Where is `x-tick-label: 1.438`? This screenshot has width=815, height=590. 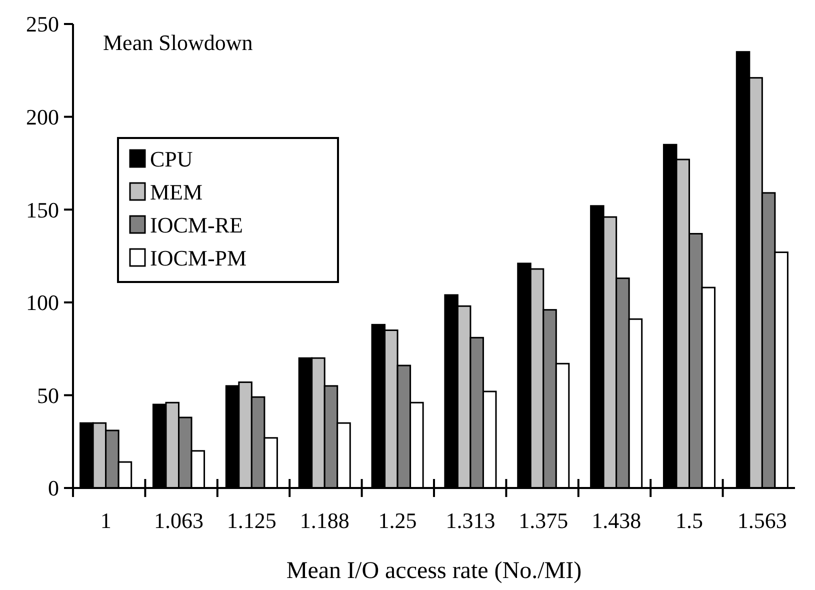 x-tick-label: 1.438 is located at coordinates (617, 520).